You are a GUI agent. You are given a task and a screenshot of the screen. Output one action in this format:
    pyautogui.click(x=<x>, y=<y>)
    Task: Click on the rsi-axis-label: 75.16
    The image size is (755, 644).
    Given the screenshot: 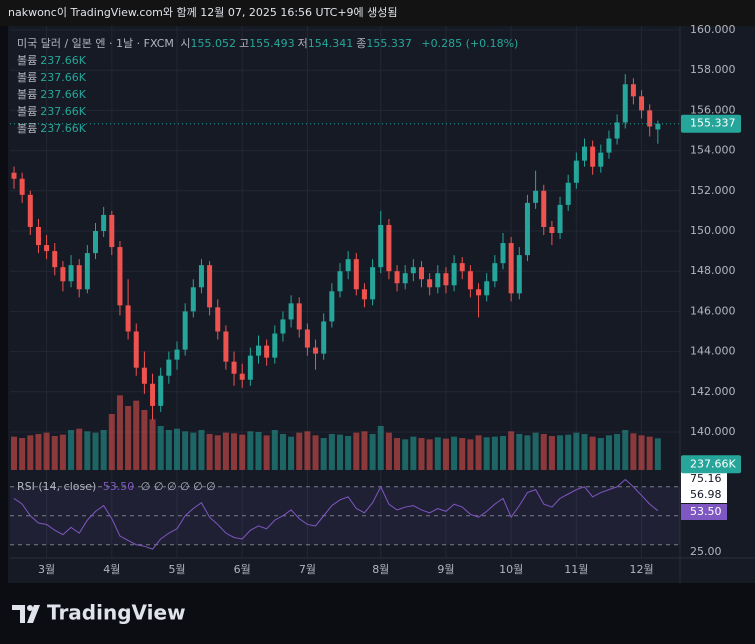 What is the action you would take?
    pyautogui.click(x=706, y=478)
    